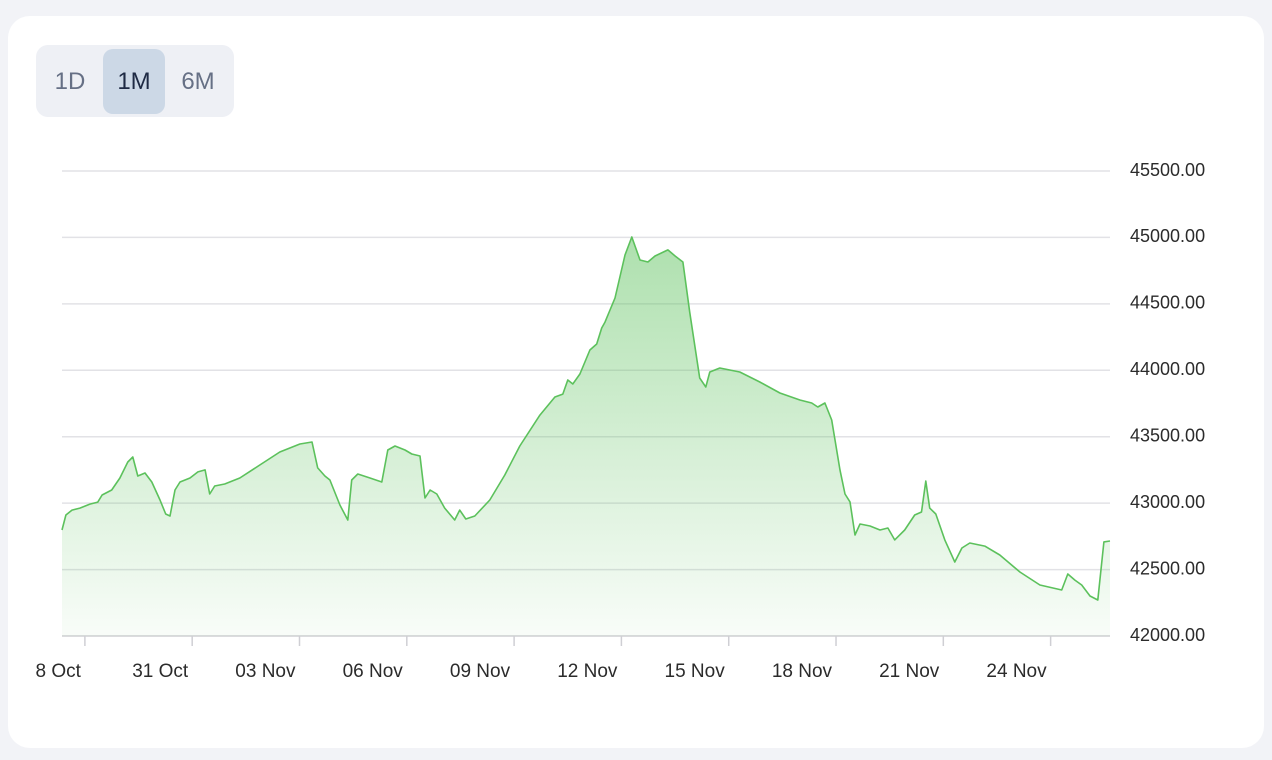 The width and height of the screenshot is (1272, 760). Describe the element at coordinates (480, 671) in the screenshot. I see `x-tick-label: 09 Nov` at that location.